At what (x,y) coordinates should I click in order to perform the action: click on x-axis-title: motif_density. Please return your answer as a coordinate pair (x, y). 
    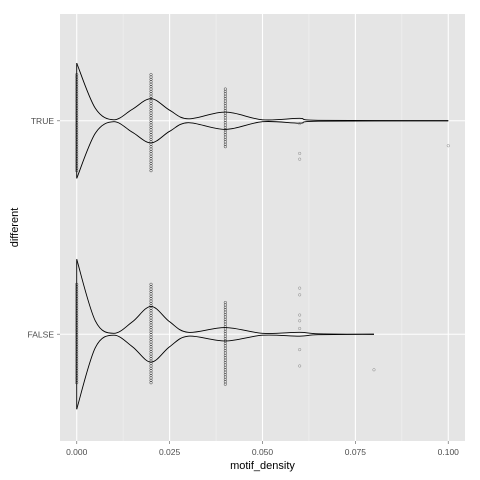
    Looking at the image, I should click on (262, 466).